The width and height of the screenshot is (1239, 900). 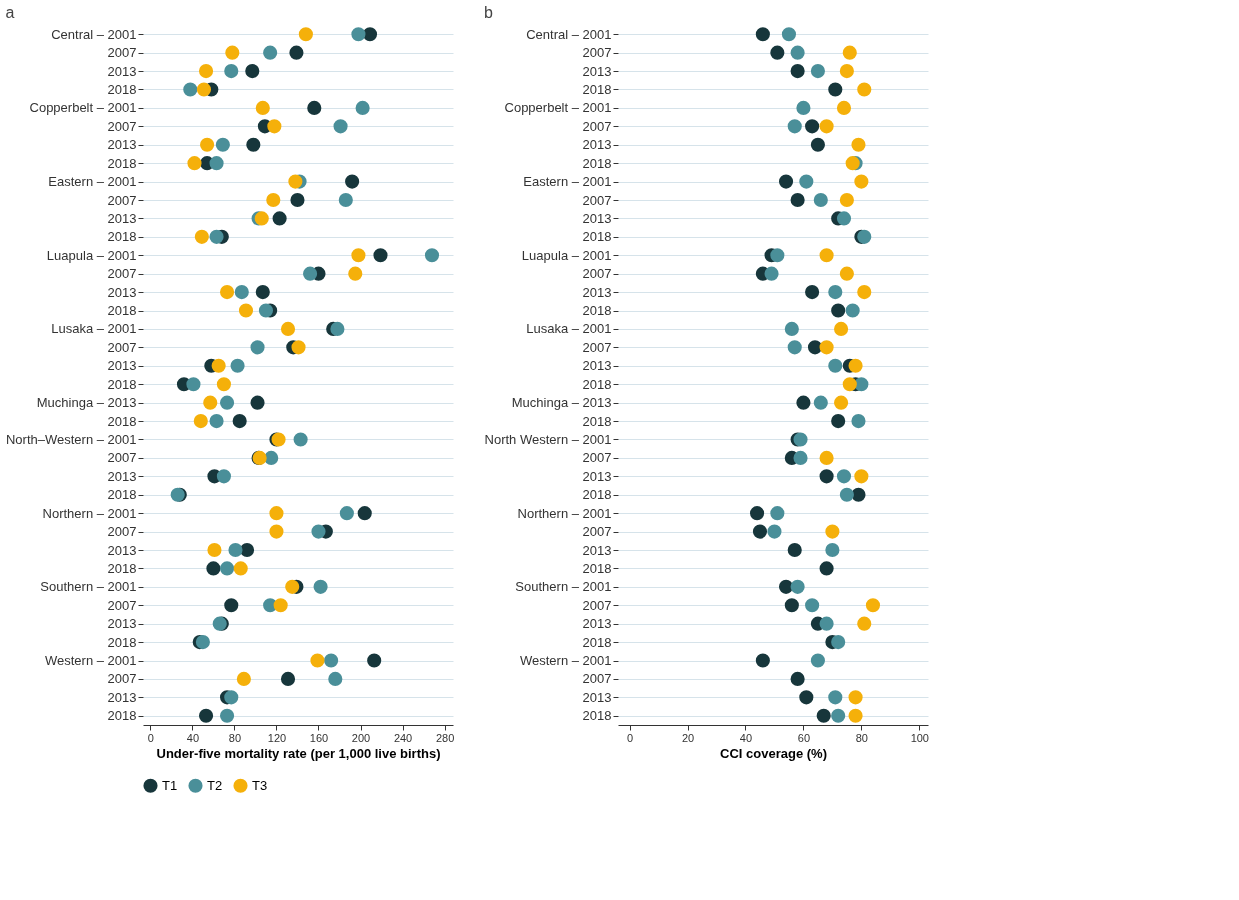 I want to click on x-tick-label: 100, so click(x=919, y=737).